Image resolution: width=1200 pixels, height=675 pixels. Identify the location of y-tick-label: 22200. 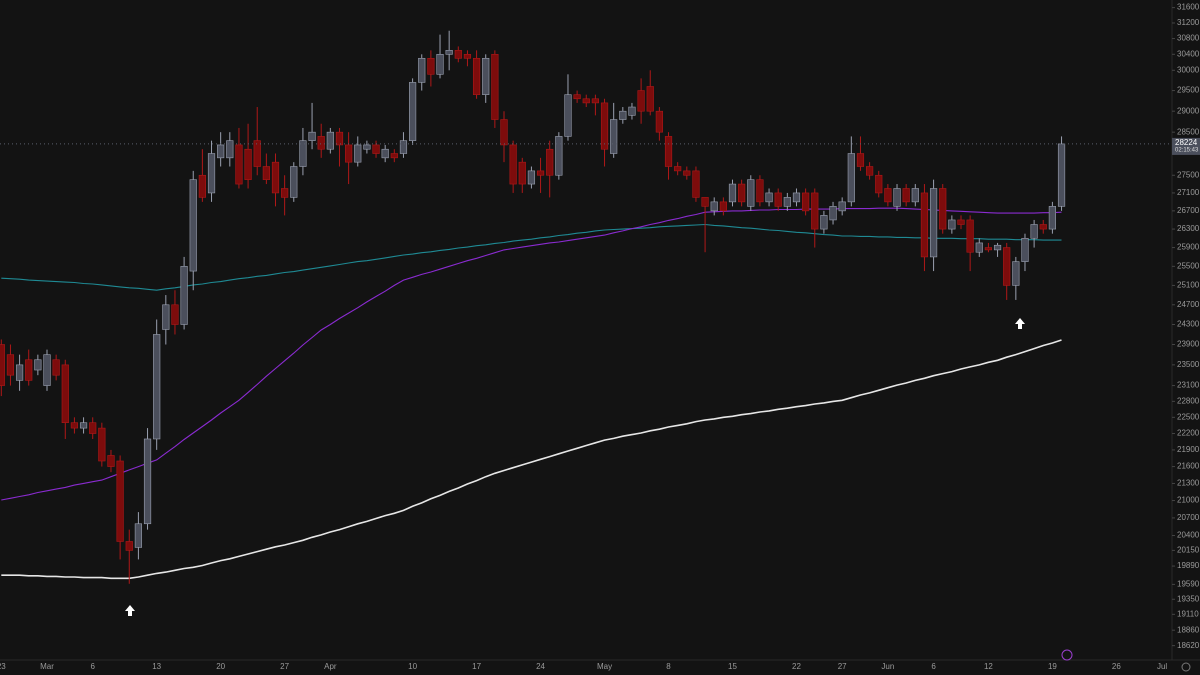
(1188, 433).